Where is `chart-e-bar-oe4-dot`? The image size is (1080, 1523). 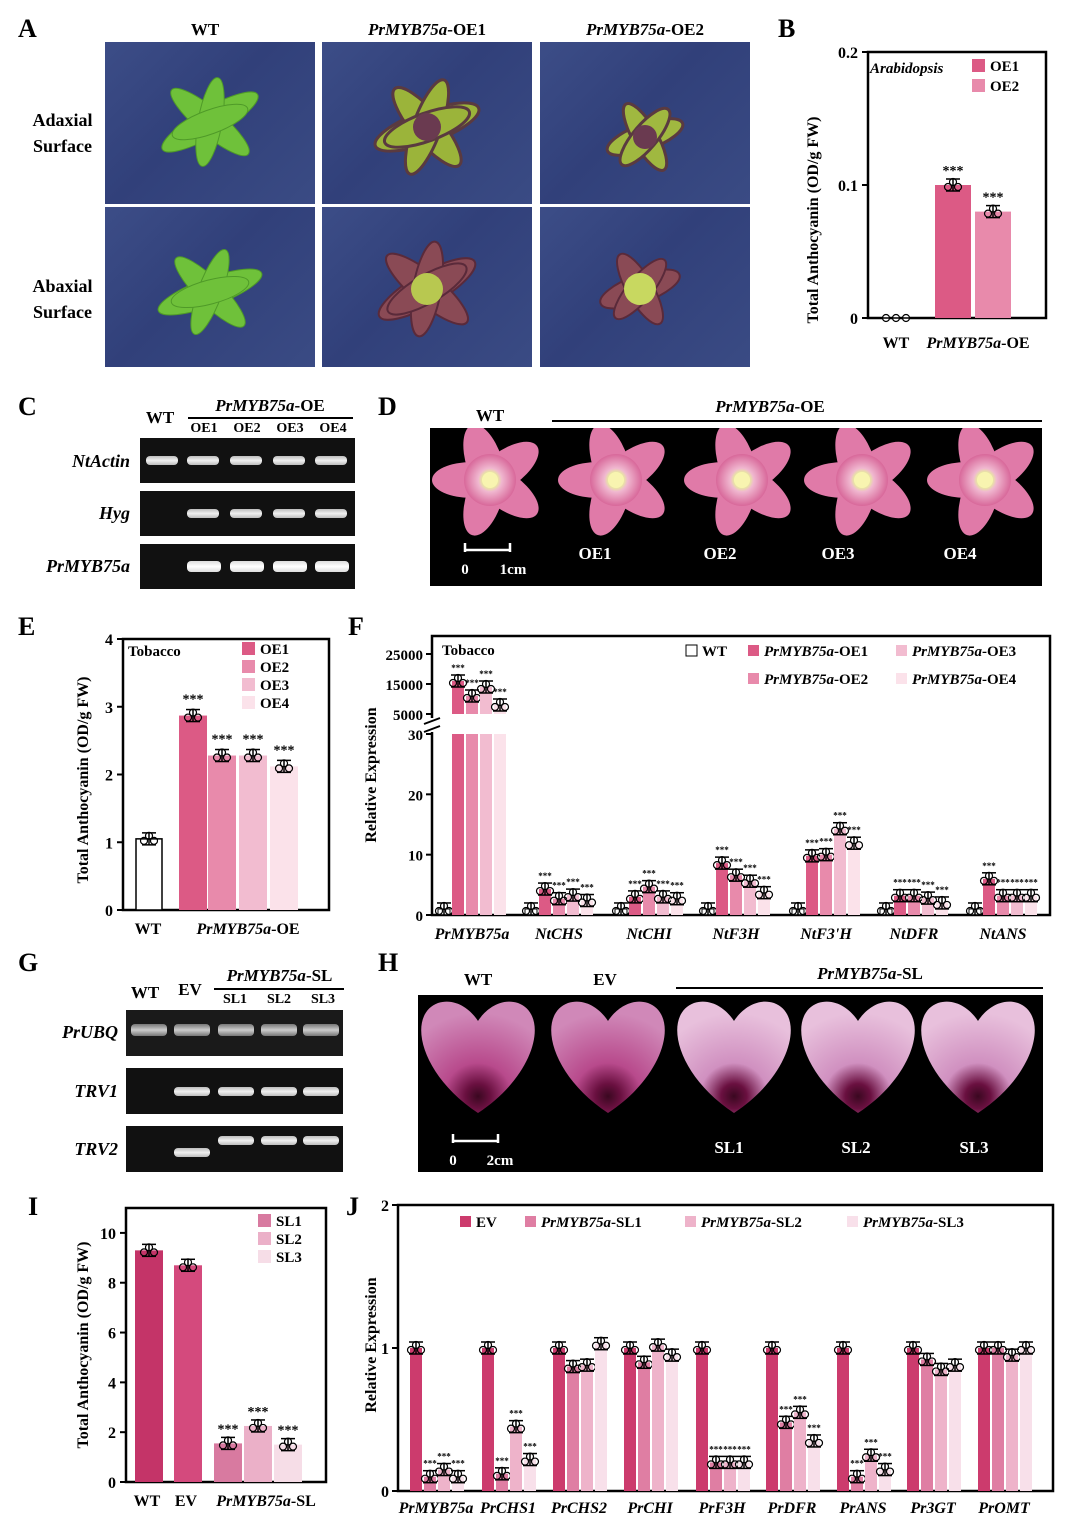
chart-e-bar-oe4-dot is located at coordinates (284, 763).